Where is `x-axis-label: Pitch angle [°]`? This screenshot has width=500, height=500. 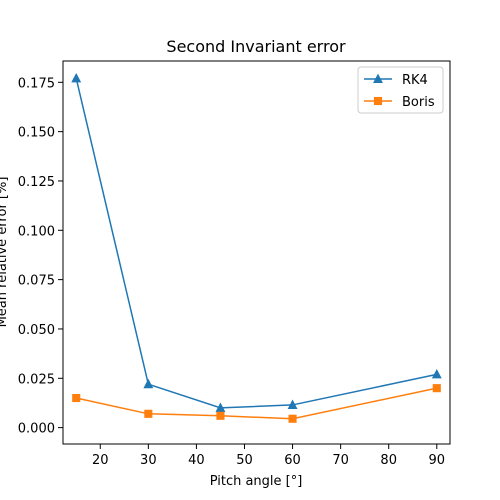 x-axis-label: Pitch angle [°] is located at coordinates (256, 481).